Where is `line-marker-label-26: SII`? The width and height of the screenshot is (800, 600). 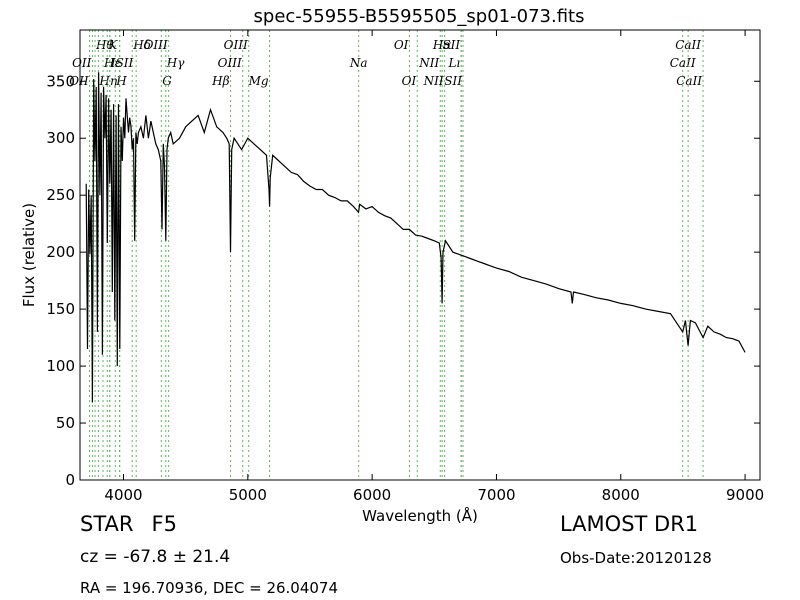 line-marker-label-26: SII is located at coordinates (451, 45).